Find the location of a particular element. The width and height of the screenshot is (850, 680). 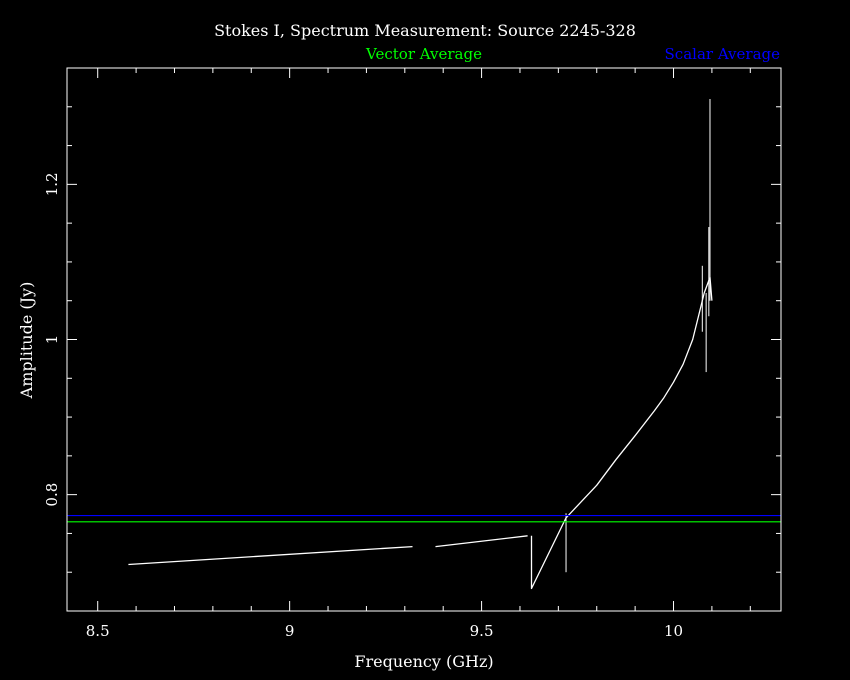

x-tick-label: 9.5 is located at coordinates (482, 631).